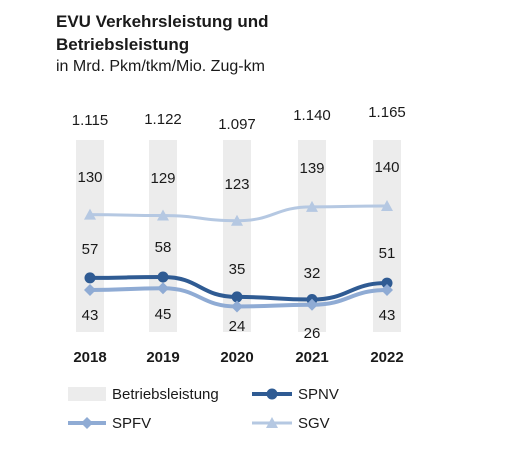 The width and height of the screenshot is (507, 454). Describe the element at coordinates (89, 177) in the screenshot. I see `value-label-sgv-2018: 130` at that location.